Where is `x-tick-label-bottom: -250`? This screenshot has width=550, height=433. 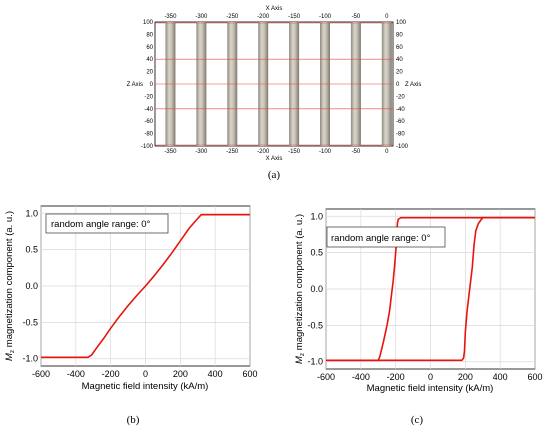
x-tick-label-bottom: -250 is located at coordinates (232, 152).